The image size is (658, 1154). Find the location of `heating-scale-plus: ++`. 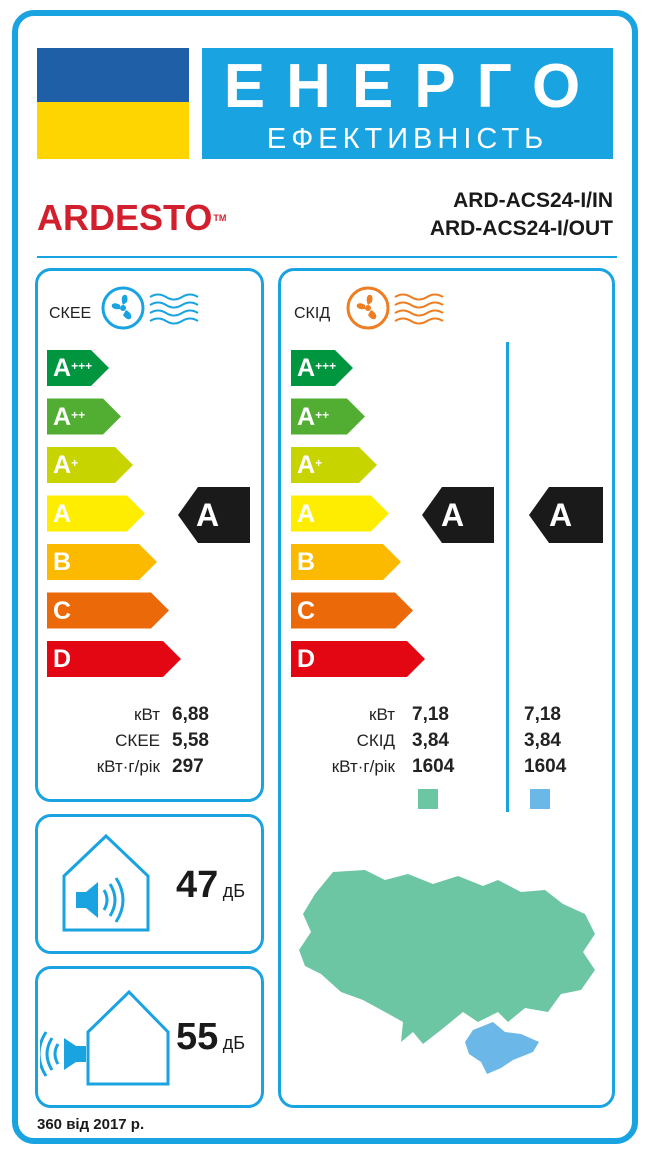

heating-scale-plus: ++ is located at coordinates (322, 414).